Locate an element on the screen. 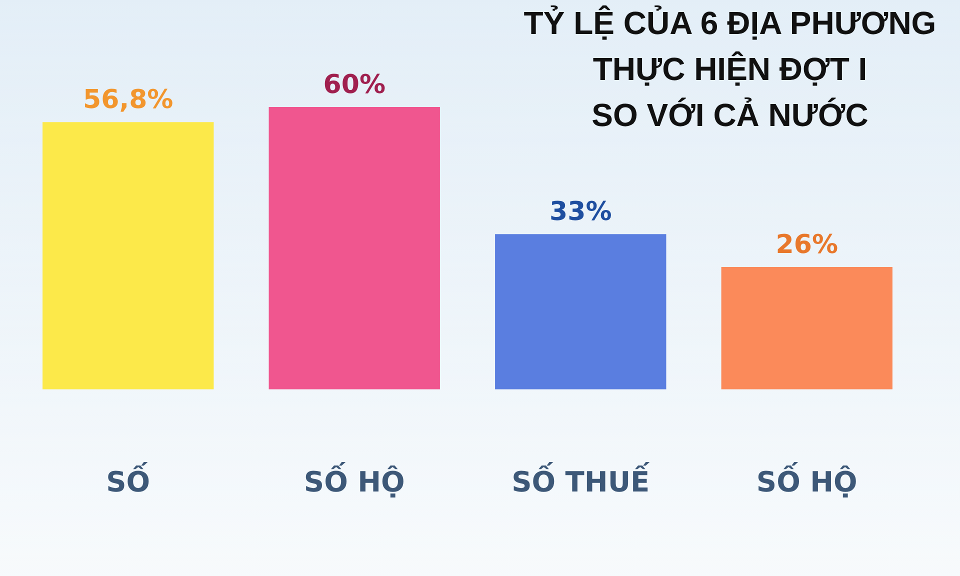 The width and height of the screenshot is (960, 576). x-tick-label: SỐ is located at coordinates (128, 479).